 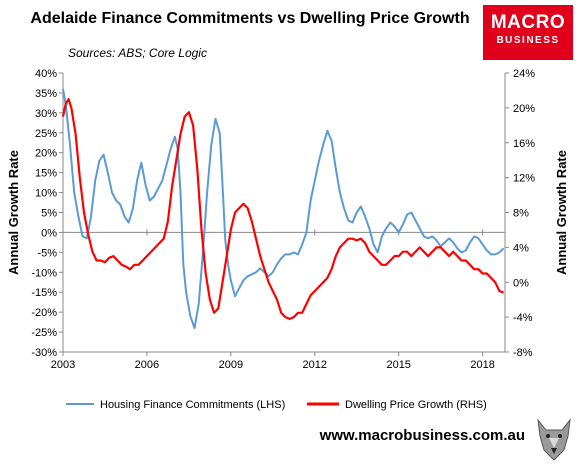 What do you see at coordinates (44, 313) in the screenshot?
I see `left-tick-label: -20%` at bounding box center [44, 313].